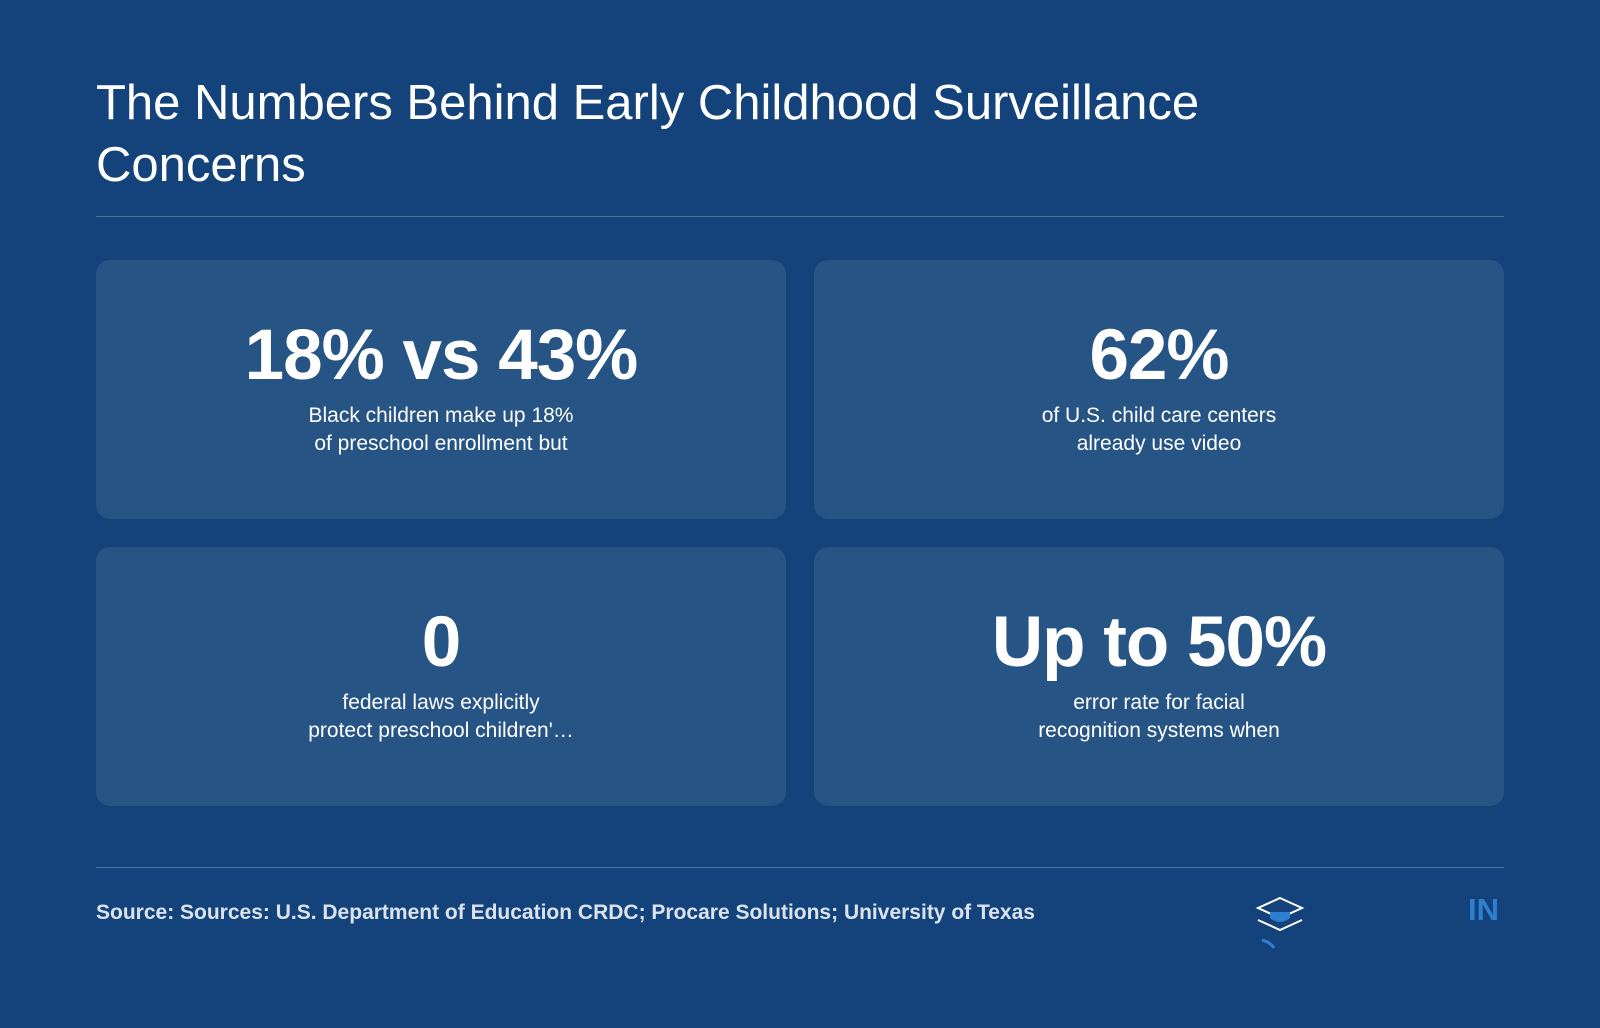 This screenshot has width=1600, height=1028. I want to click on description-line: already use video, so click(1159, 443).